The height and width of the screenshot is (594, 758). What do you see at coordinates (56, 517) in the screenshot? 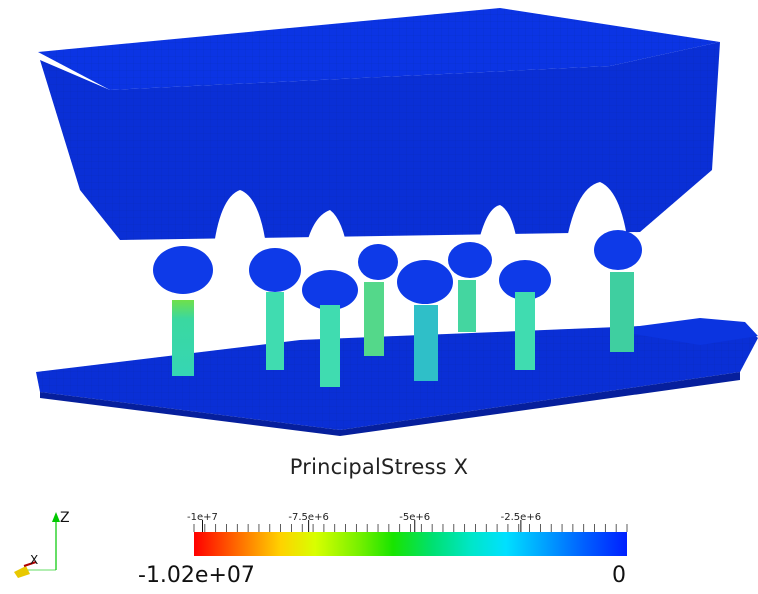
I see `z-axis-arrow-icon` at bounding box center [56, 517].